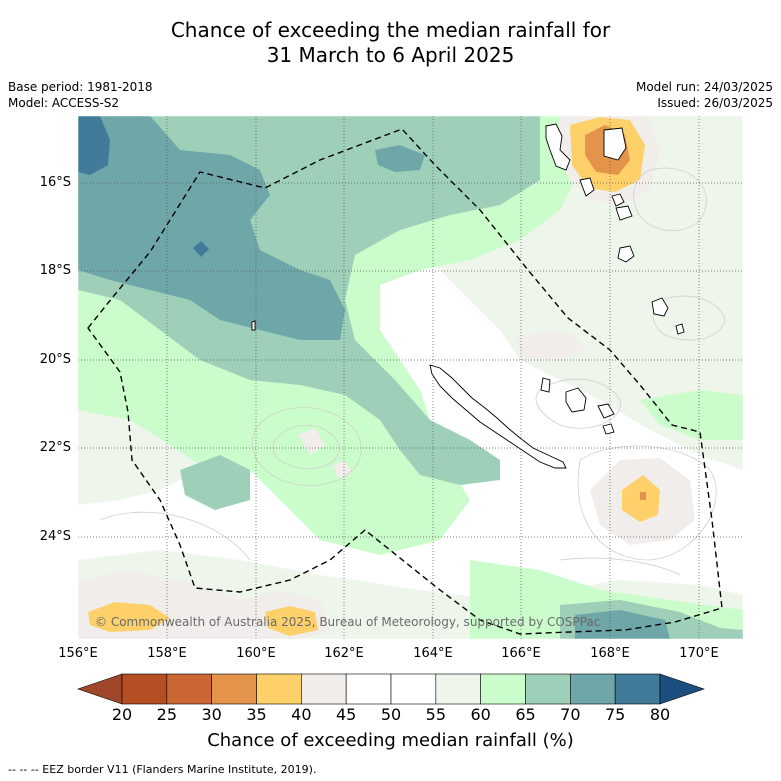 This screenshot has height=781, width=781. What do you see at coordinates (167, 653) in the screenshot?
I see `lon-label-158e: 158°E` at bounding box center [167, 653].